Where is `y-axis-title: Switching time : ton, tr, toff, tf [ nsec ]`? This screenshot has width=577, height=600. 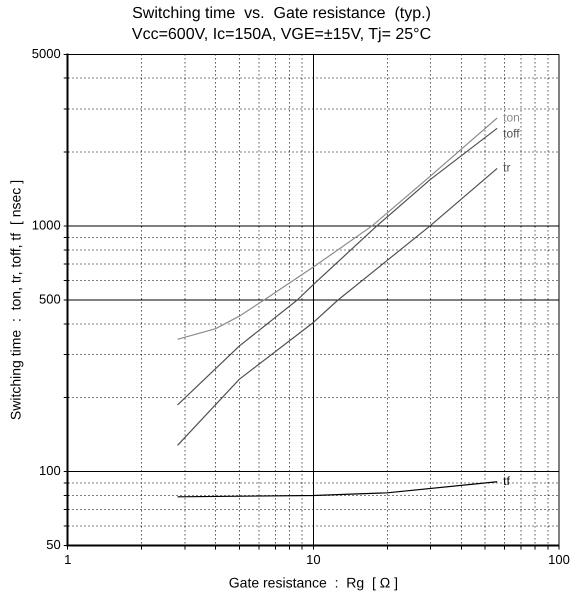
y-axis-title: Switching time : ton, tr, toff, tf [ nsec ] is located at coordinates (15, 300).